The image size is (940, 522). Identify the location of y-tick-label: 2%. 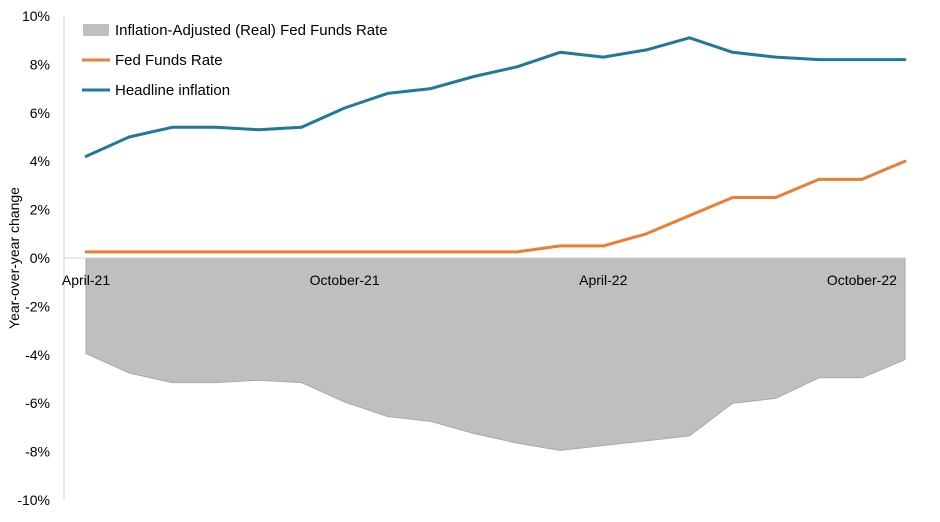
(40, 210).